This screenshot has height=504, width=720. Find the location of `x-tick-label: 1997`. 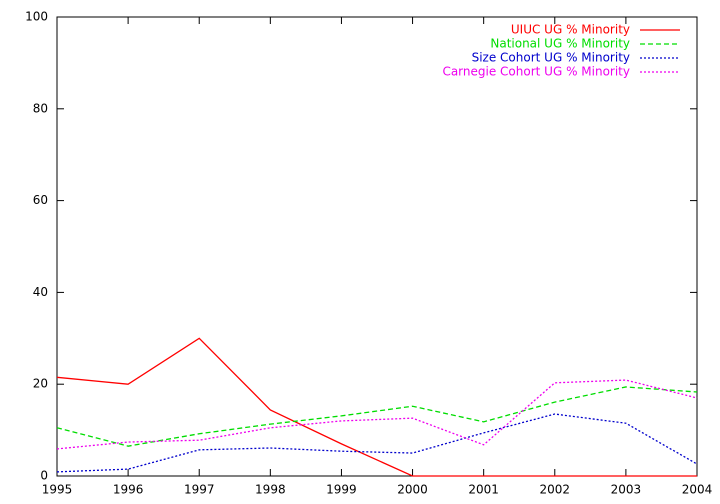

x-tick-label: 1997 is located at coordinates (199, 490).